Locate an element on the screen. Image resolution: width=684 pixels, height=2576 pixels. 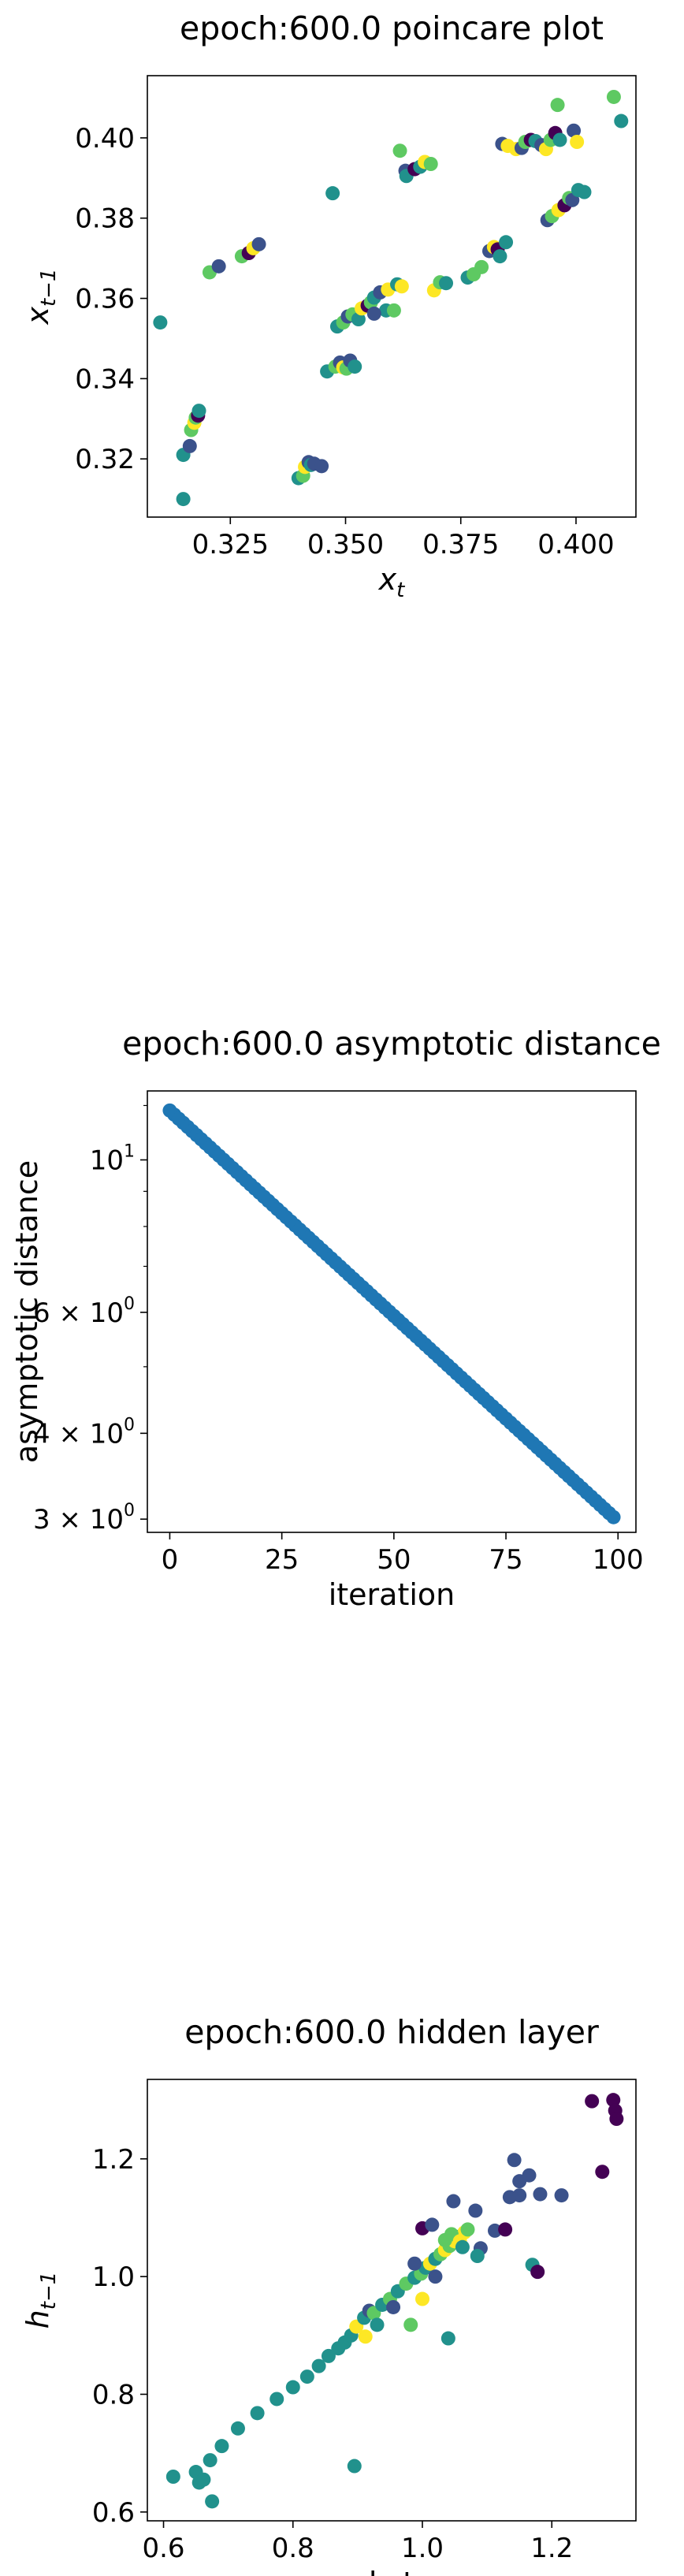
x-axis-label: h_t is located at coordinates (392, 2571).